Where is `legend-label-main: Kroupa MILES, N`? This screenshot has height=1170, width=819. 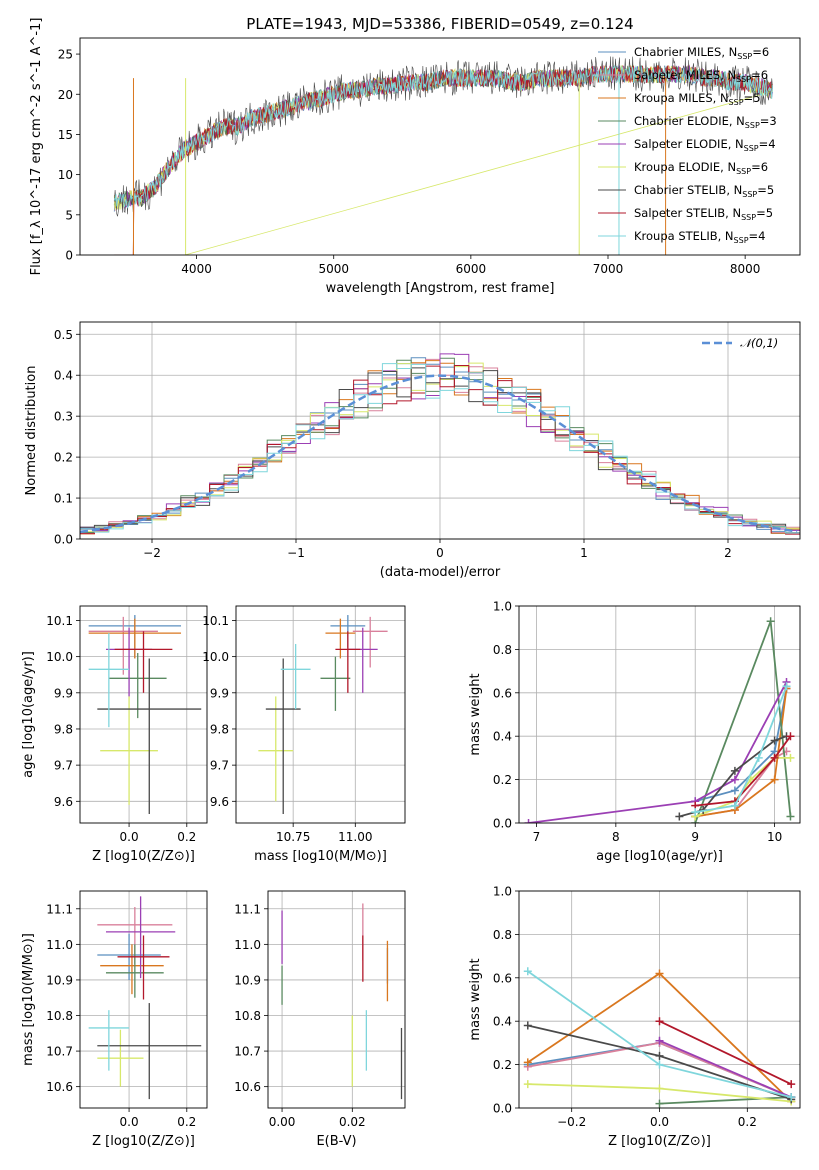
legend-label-main: Kroupa MILES, N is located at coordinates (681, 98).